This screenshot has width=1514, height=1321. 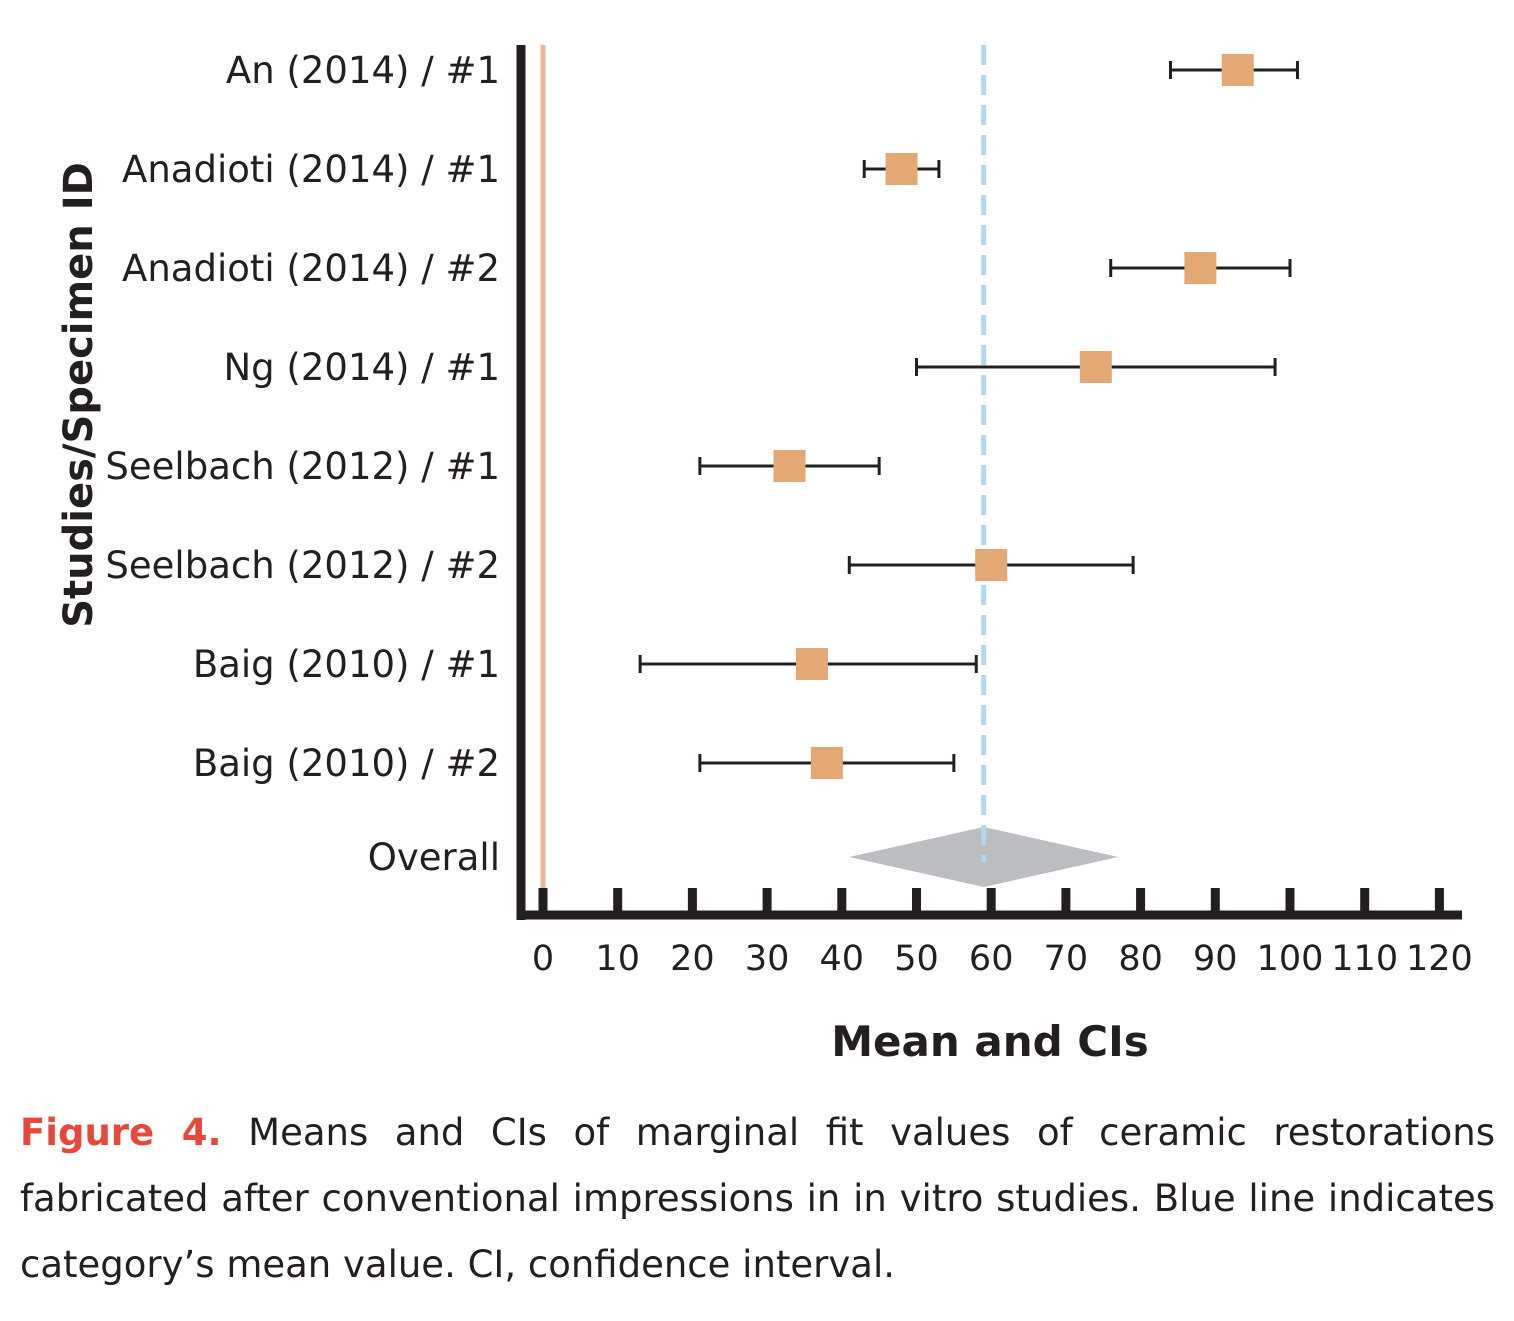 I want to click on study-label: Seelbach (2012) / #1, so click(x=302, y=466).